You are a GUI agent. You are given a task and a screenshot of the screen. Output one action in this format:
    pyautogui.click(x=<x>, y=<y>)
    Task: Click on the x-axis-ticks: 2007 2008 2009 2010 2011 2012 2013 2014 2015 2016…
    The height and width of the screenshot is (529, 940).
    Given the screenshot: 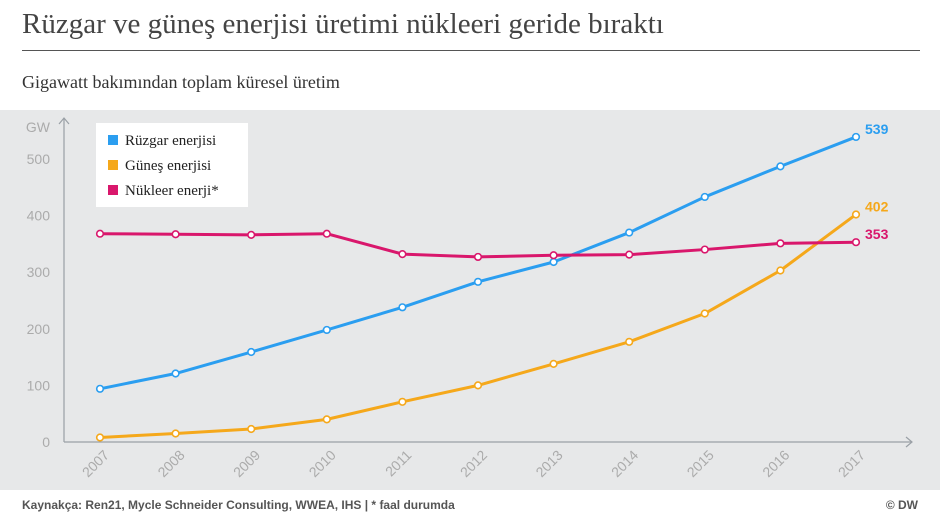 What is the action you would take?
    pyautogui.click(x=473, y=463)
    